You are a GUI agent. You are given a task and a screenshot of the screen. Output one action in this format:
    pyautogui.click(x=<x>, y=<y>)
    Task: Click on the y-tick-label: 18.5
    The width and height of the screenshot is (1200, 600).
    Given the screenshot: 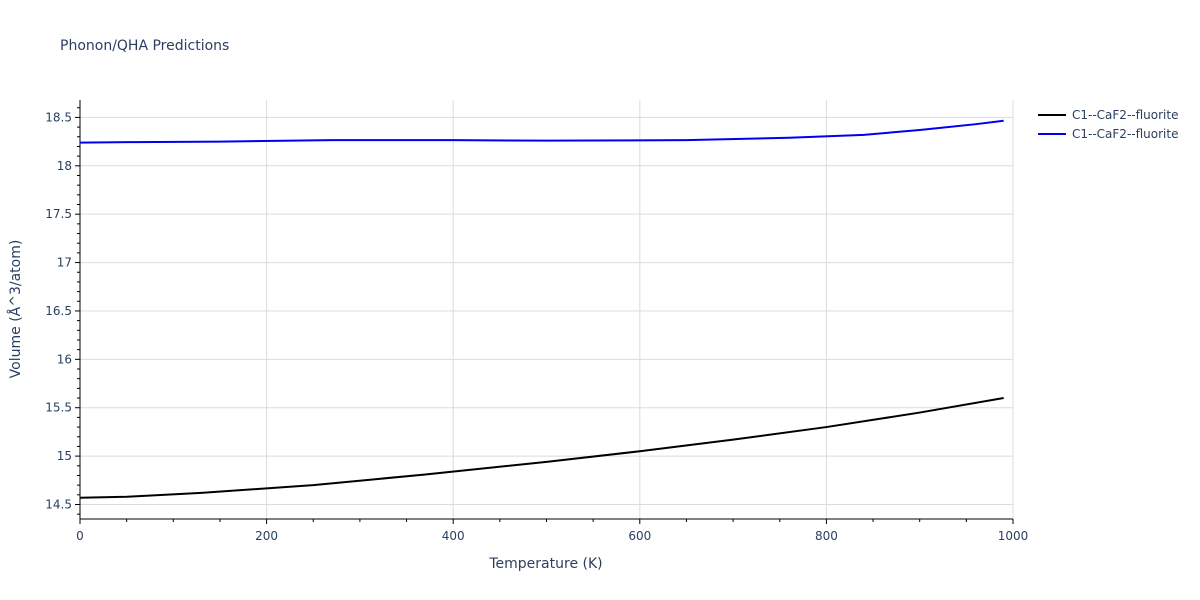 What is the action you would take?
    pyautogui.click(x=58, y=117)
    